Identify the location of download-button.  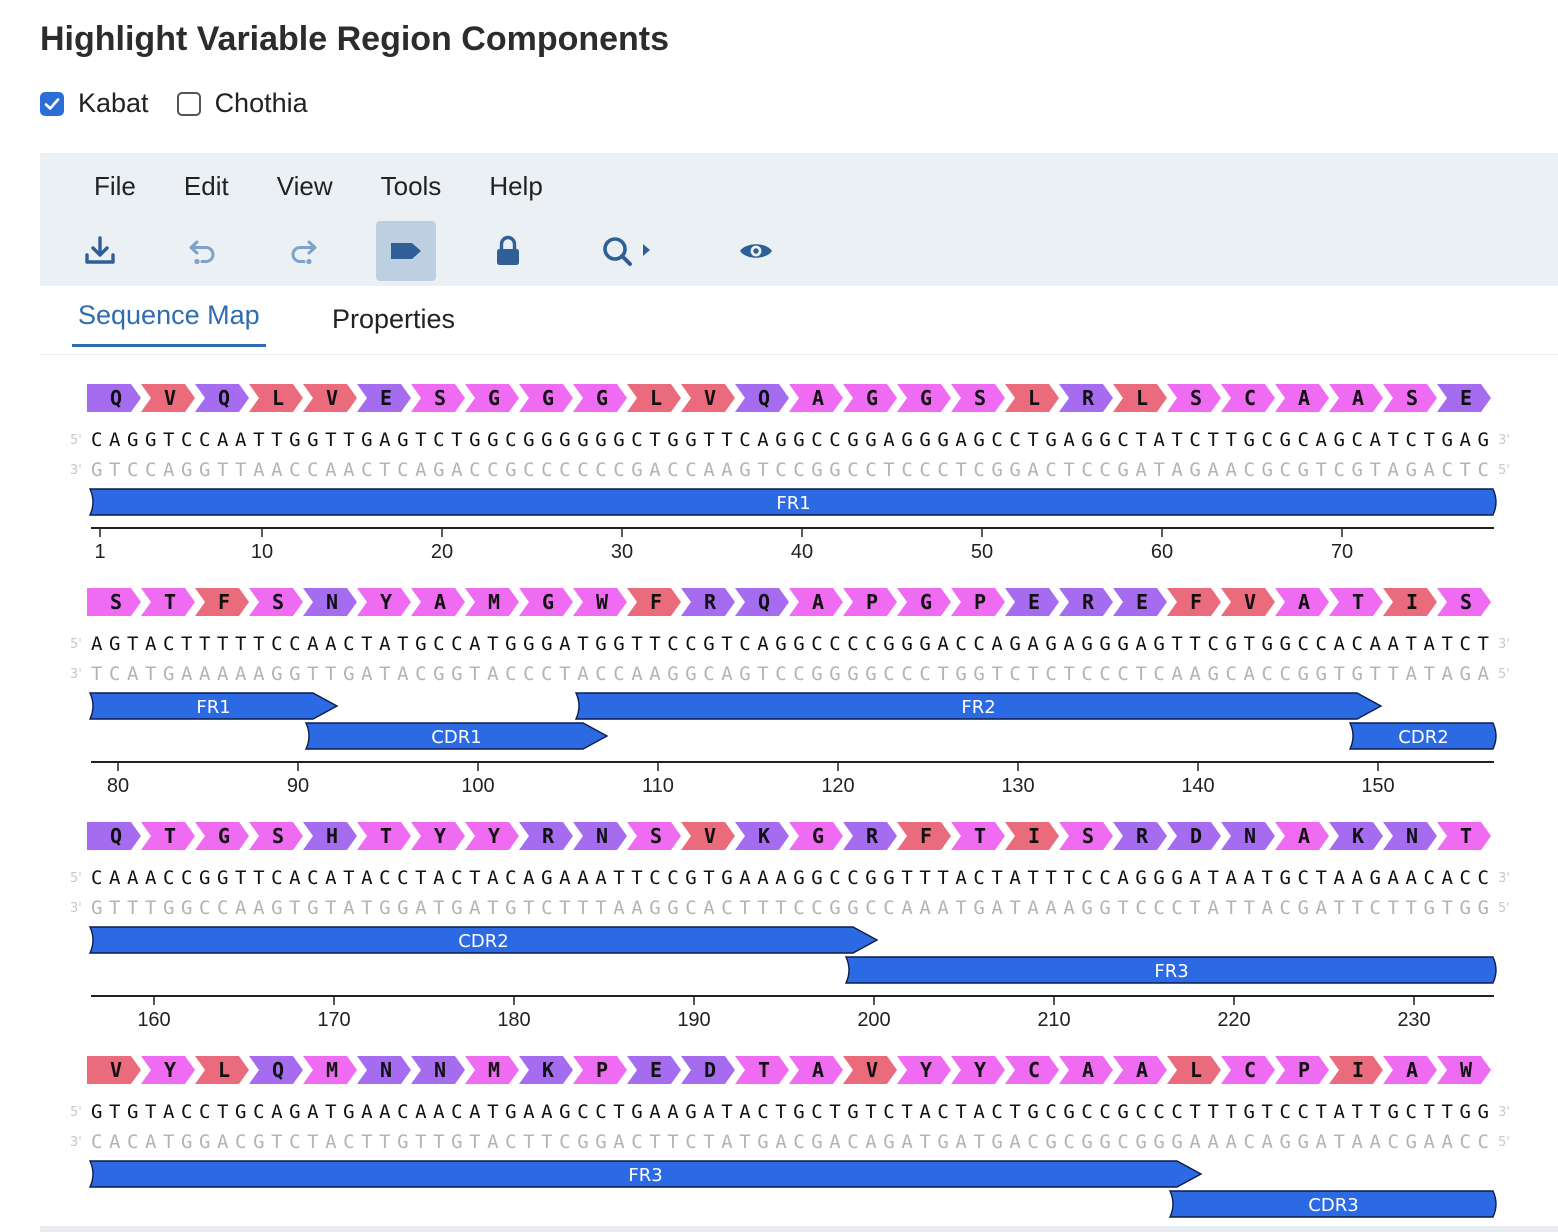
(100, 251).